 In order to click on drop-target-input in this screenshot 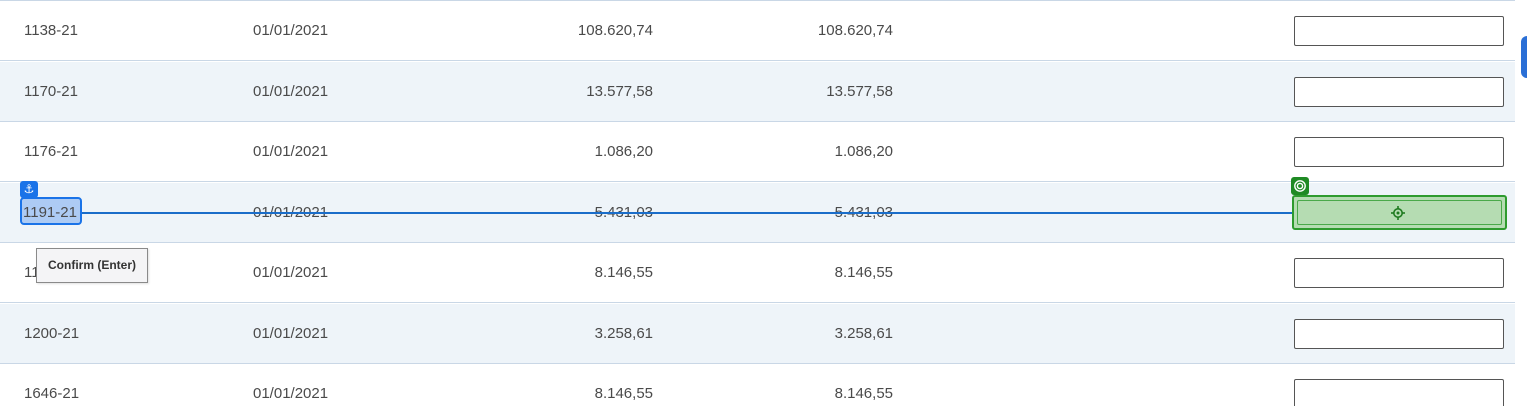, I will do `click(1399, 212)`.